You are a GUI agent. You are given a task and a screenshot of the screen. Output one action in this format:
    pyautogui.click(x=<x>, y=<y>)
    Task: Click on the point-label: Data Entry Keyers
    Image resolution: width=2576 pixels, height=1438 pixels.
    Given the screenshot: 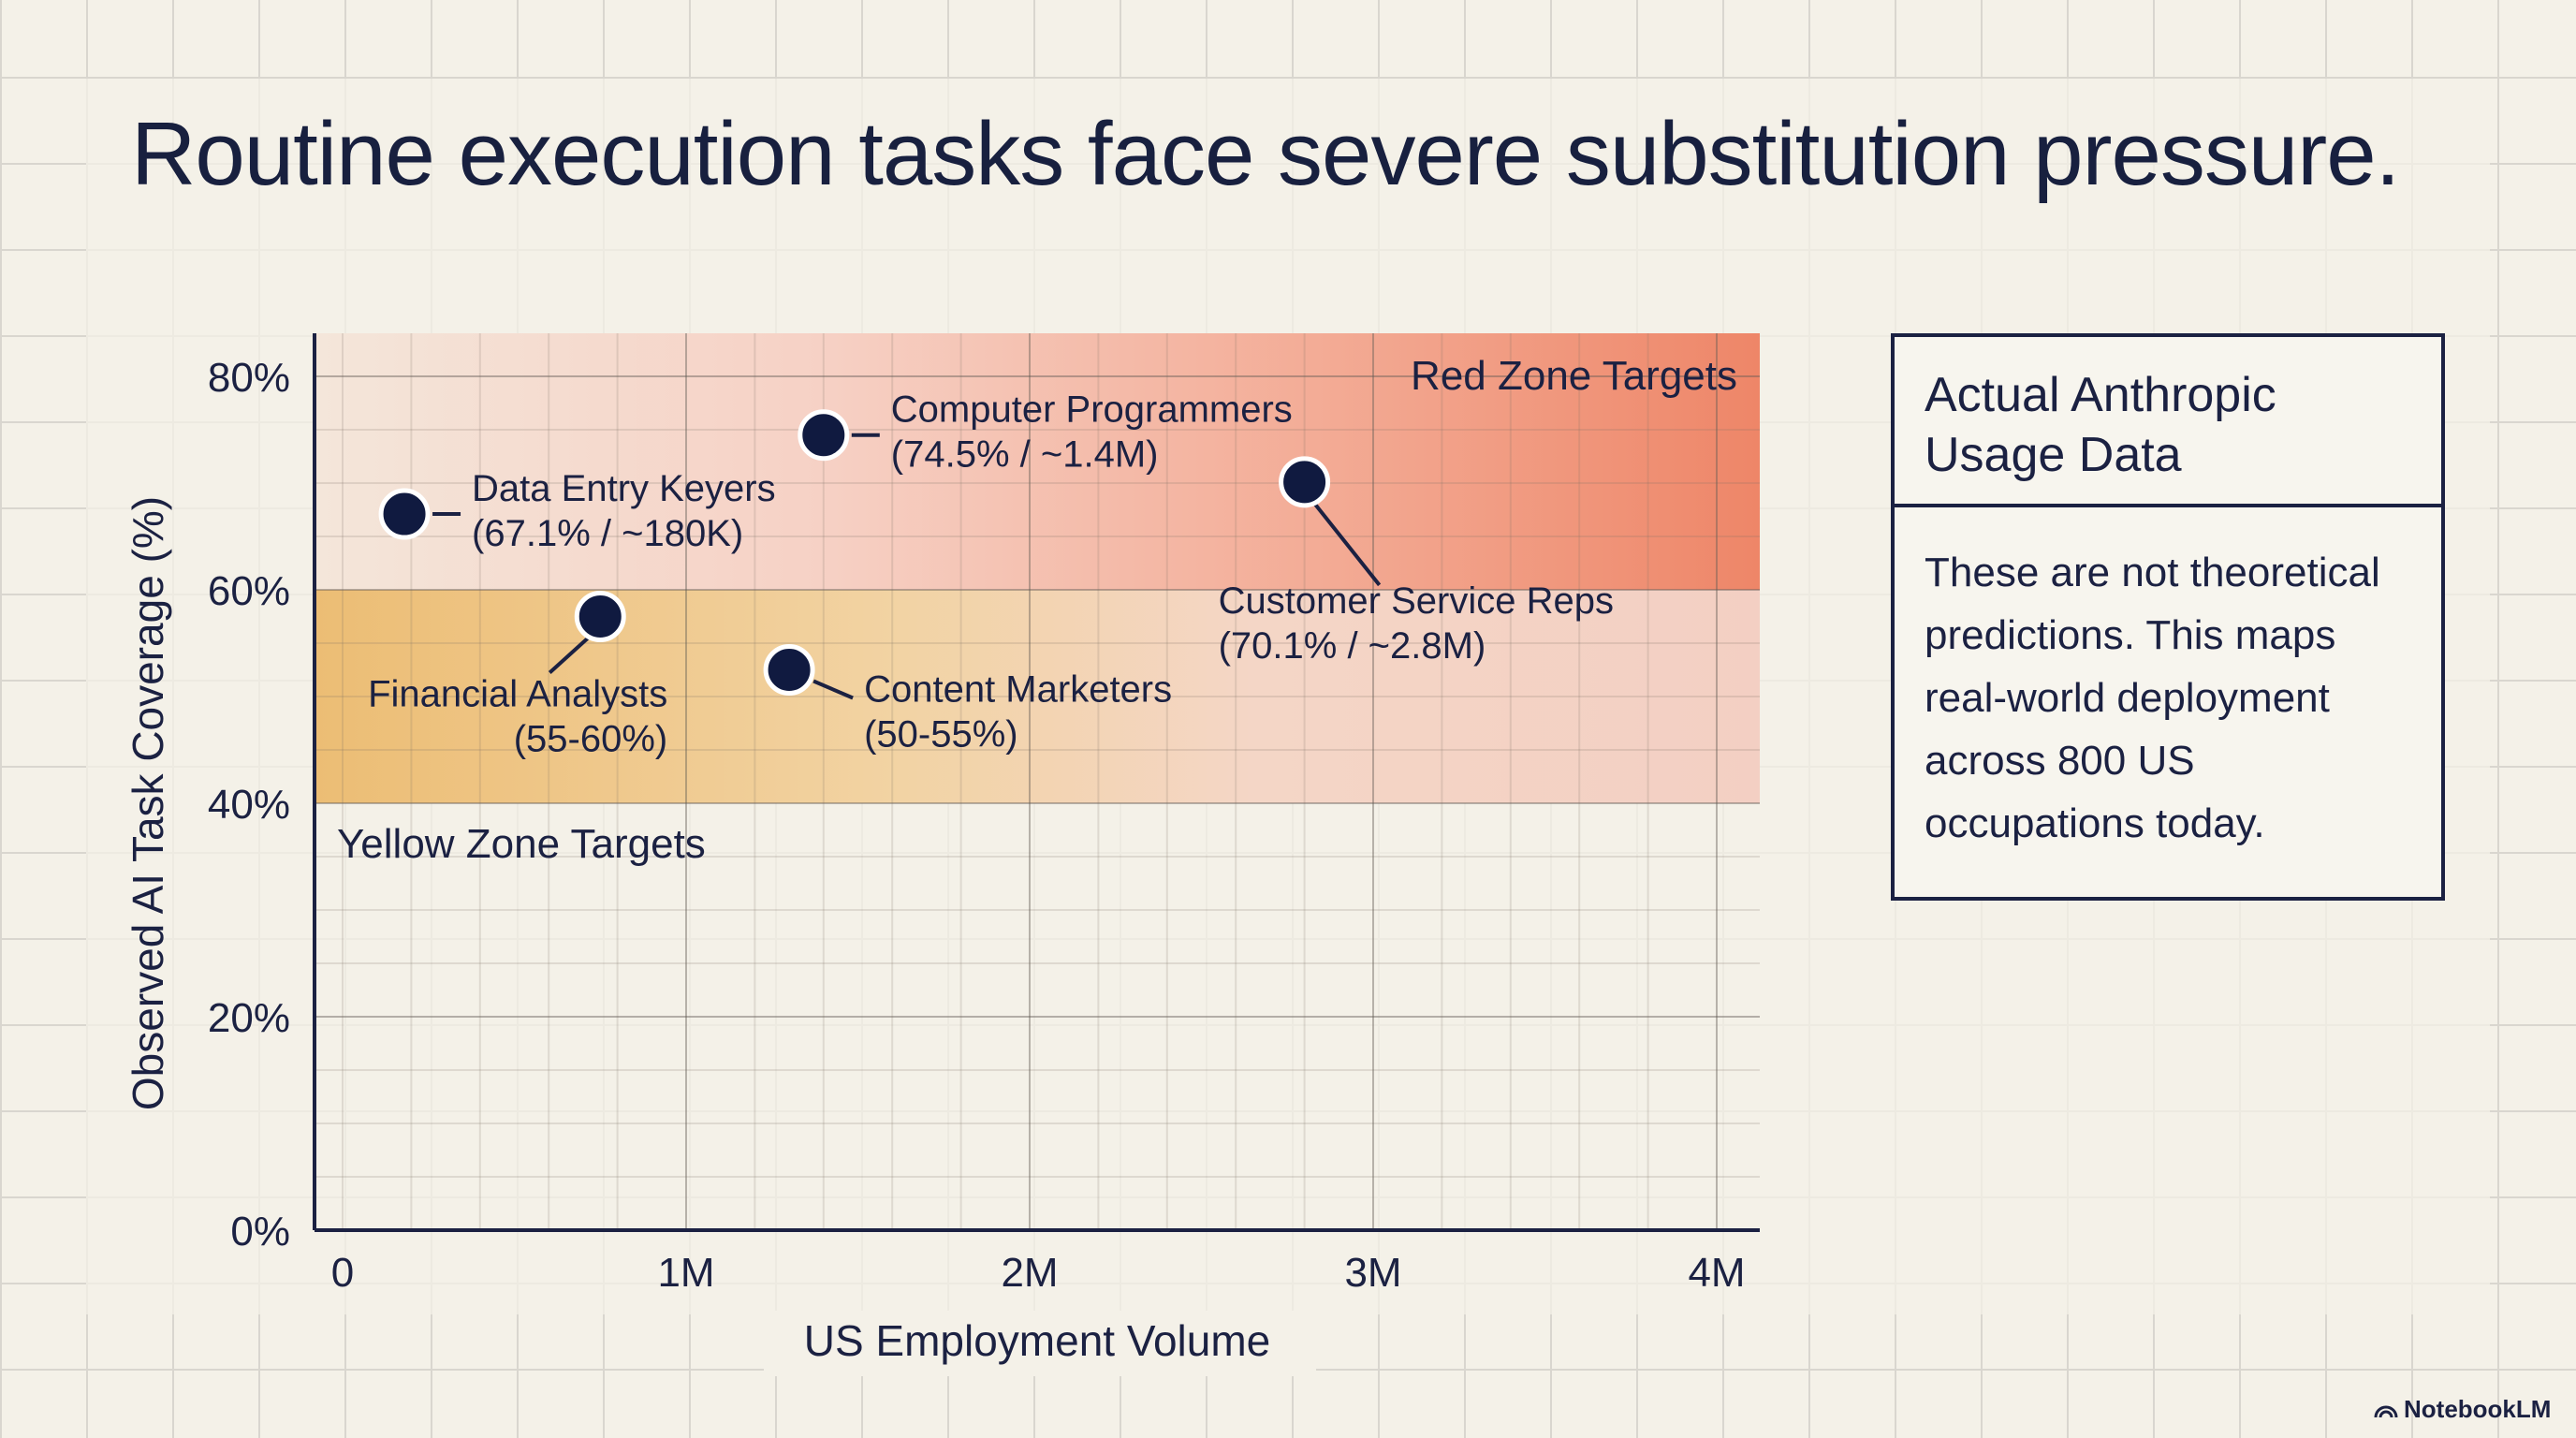 What is the action you would take?
    pyautogui.click(x=624, y=488)
    